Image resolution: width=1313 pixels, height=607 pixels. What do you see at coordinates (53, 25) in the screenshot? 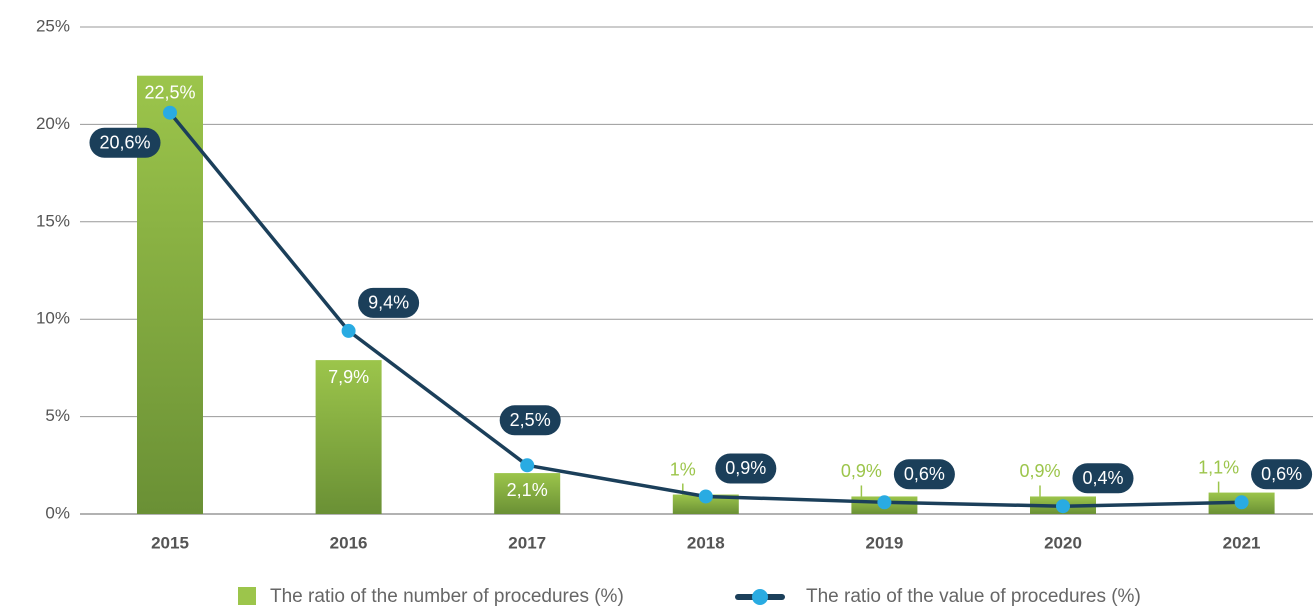
I see `y-tick-label: 25%` at bounding box center [53, 25].